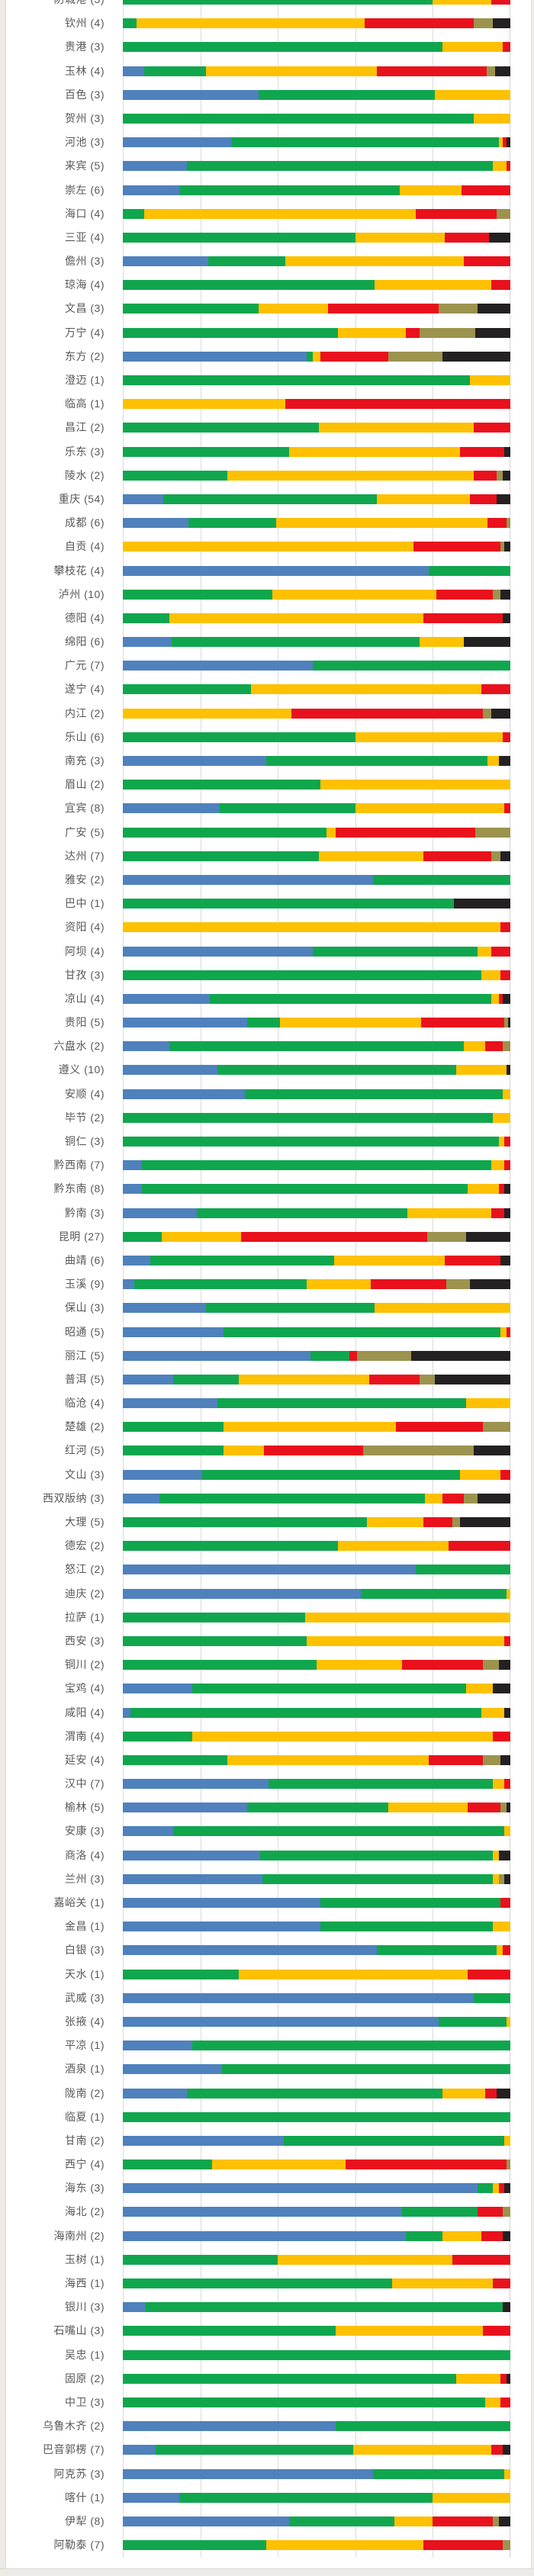 The image size is (534, 2576). Describe the element at coordinates (85, 1878) in the screenshot. I see `category-label: 兰州 (3)` at that location.